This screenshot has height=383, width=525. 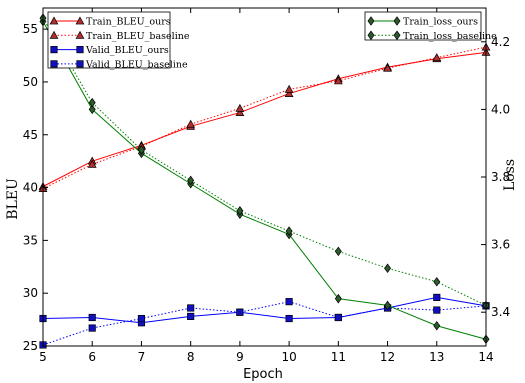 I want to click on legend-frame, so click(x=423, y=26).